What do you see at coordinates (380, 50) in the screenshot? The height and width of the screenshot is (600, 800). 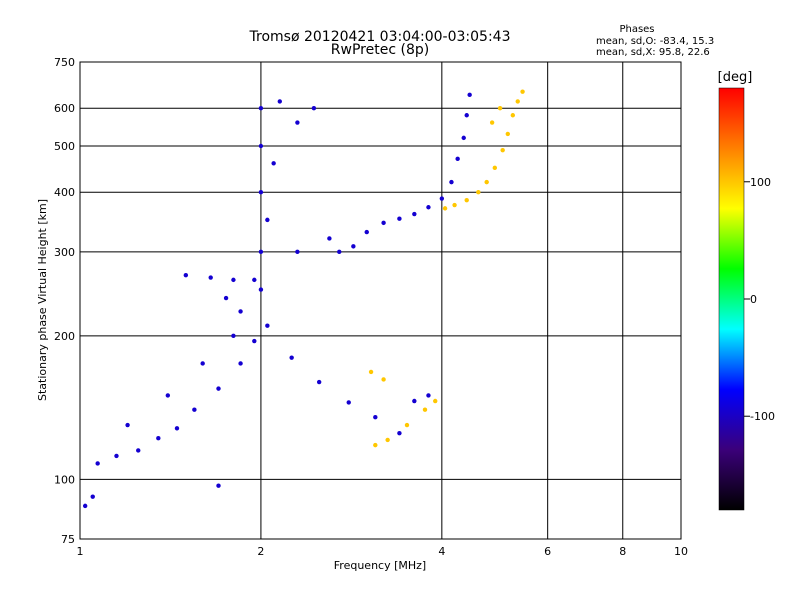 I see `chart-subtitle: RwPretec (8p)` at bounding box center [380, 50].